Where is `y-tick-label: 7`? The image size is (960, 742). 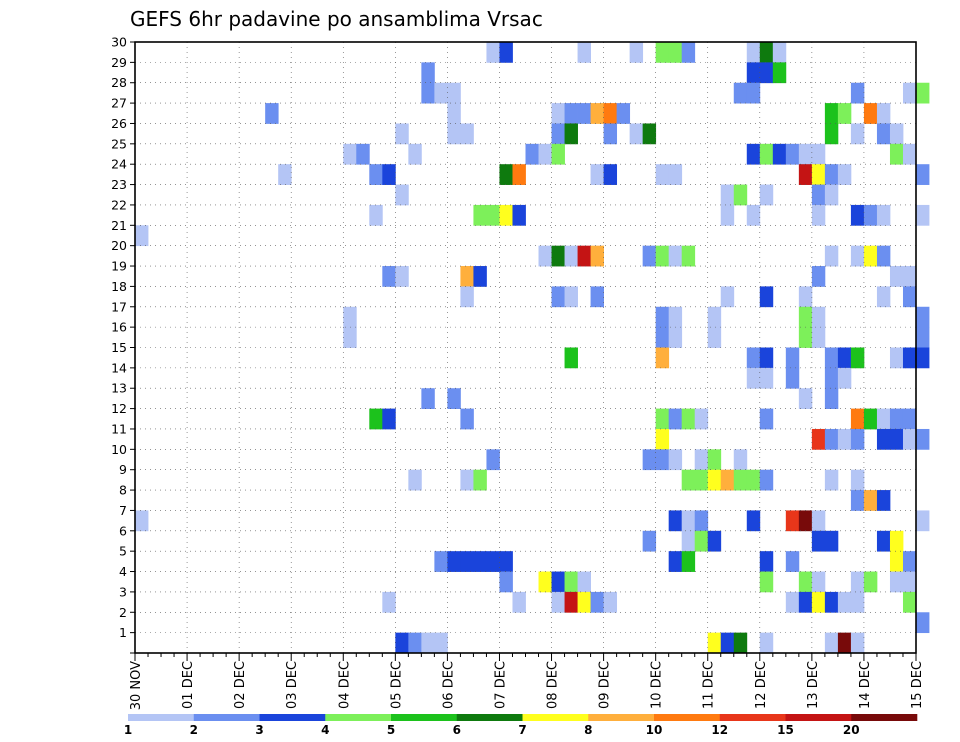
y-tick-label: 7 is located at coordinates (123, 510).